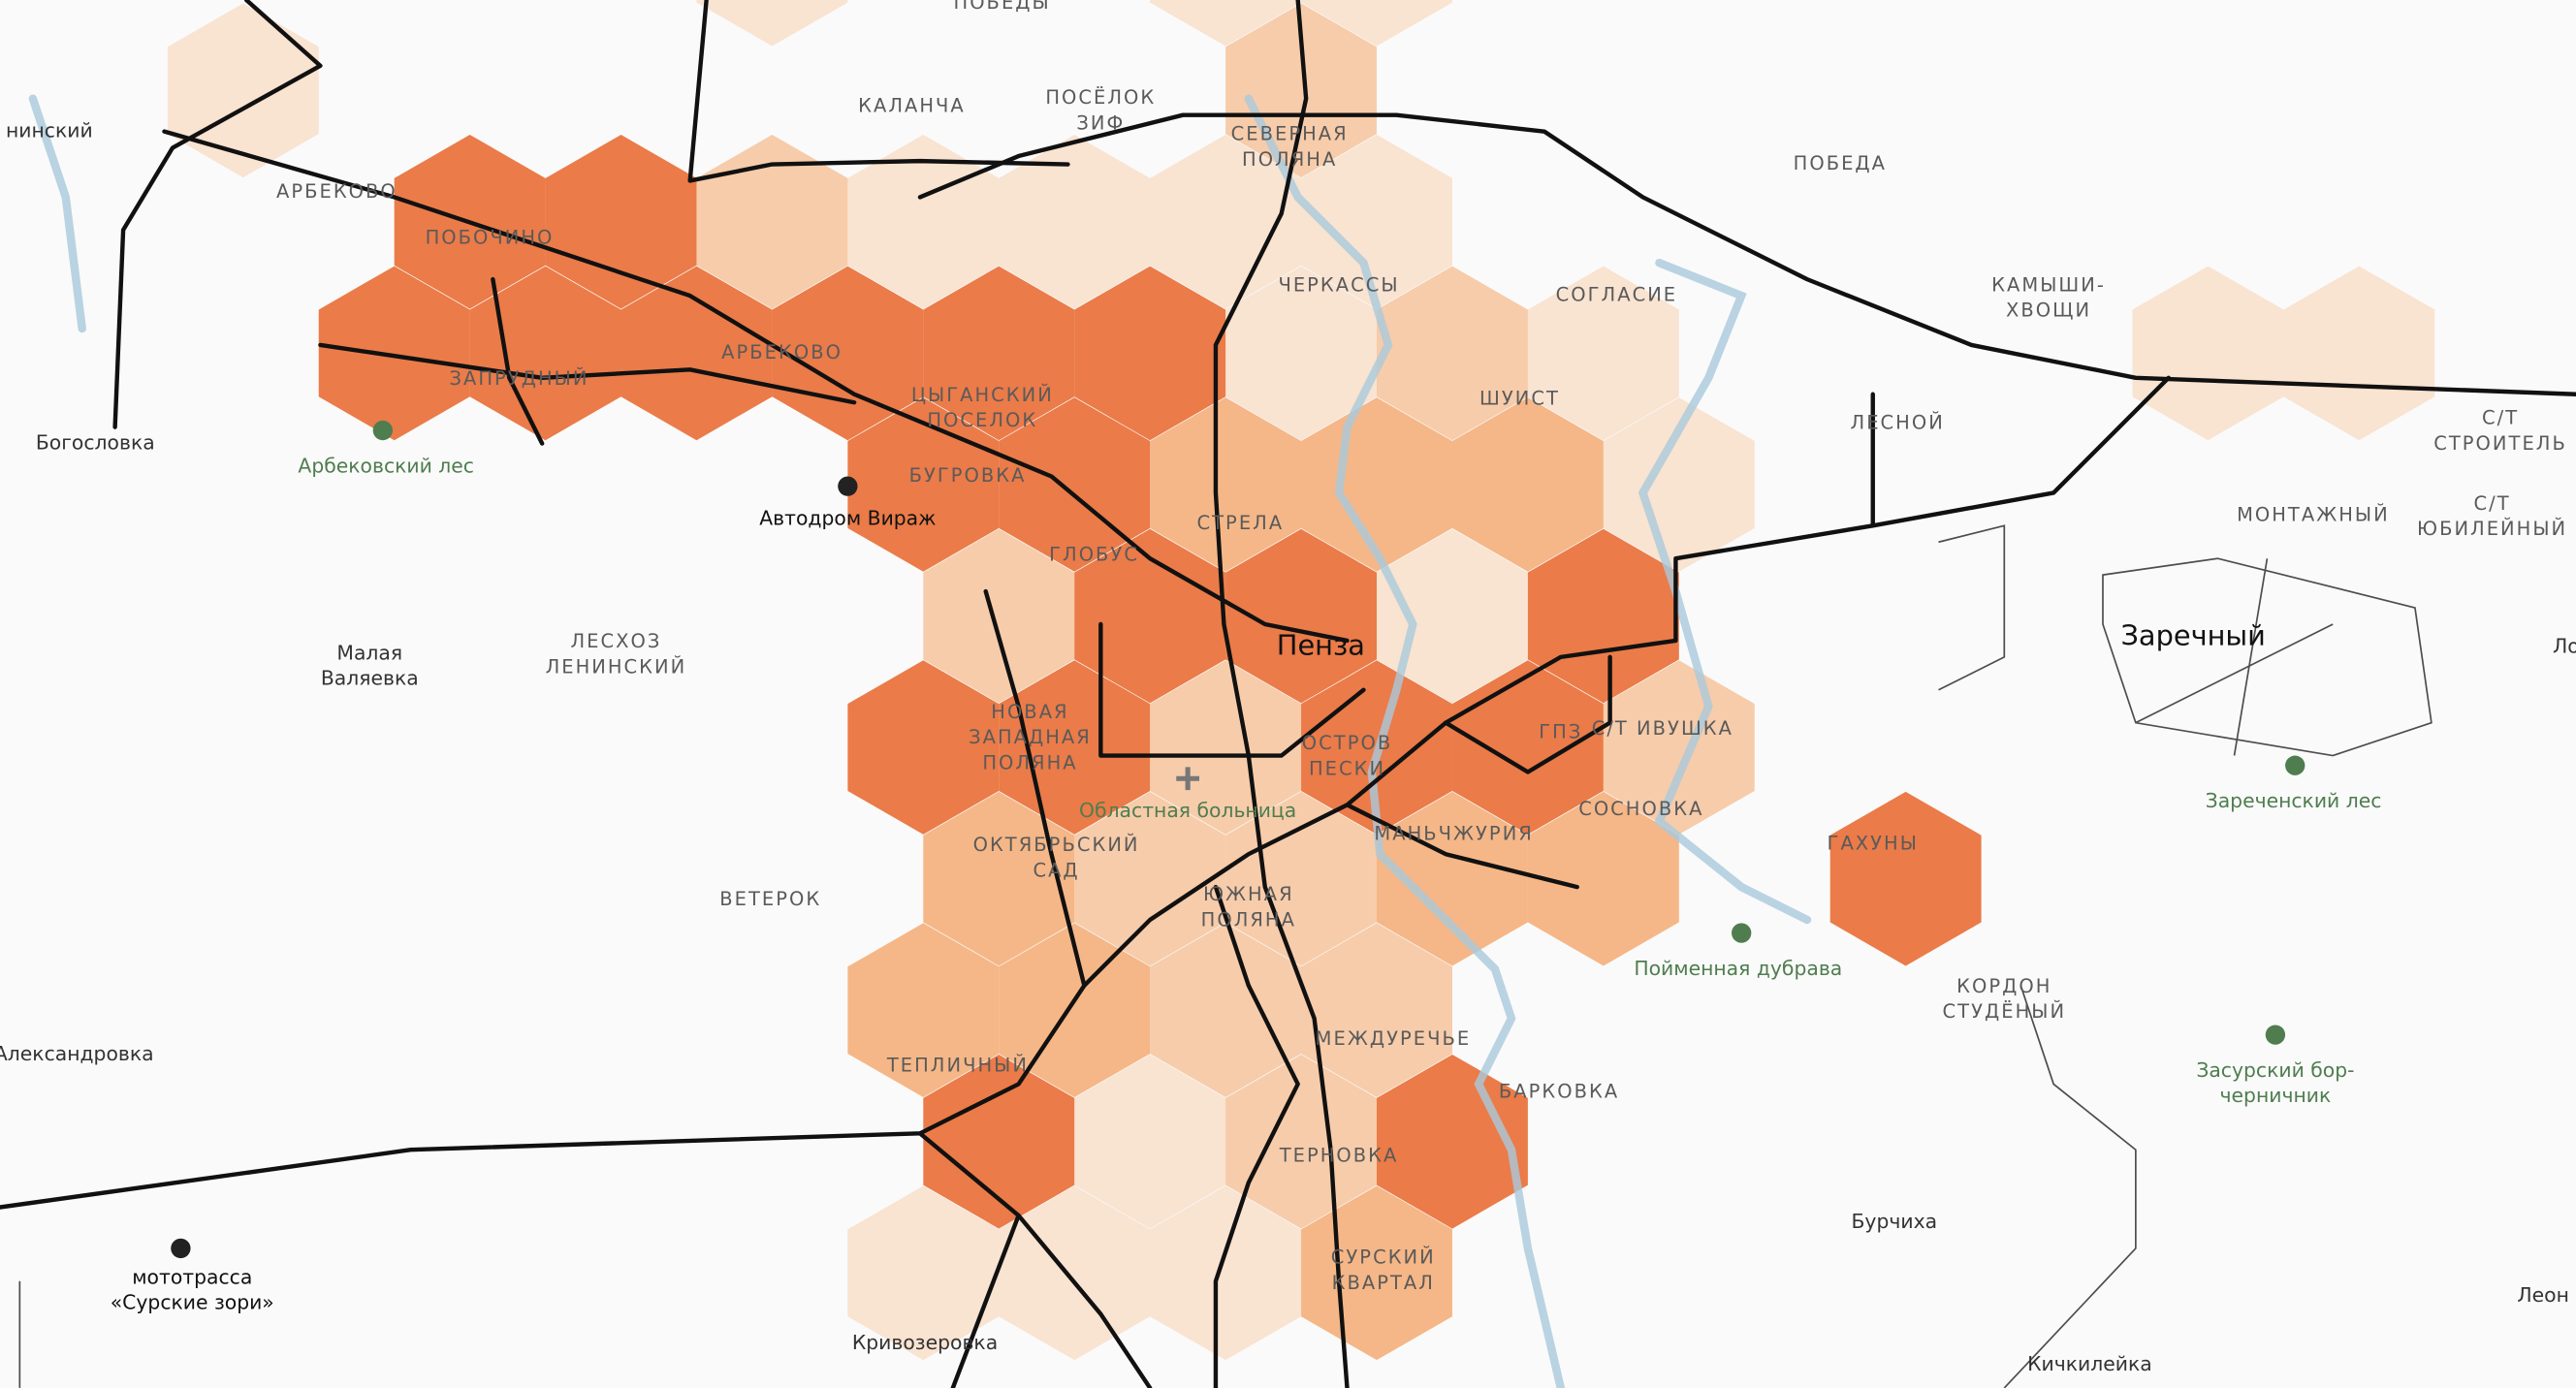 This screenshot has height=1388, width=2576. What do you see at coordinates (1347, 743) in the screenshot?
I see `place-label: ОСТРОВ` at bounding box center [1347, 743].